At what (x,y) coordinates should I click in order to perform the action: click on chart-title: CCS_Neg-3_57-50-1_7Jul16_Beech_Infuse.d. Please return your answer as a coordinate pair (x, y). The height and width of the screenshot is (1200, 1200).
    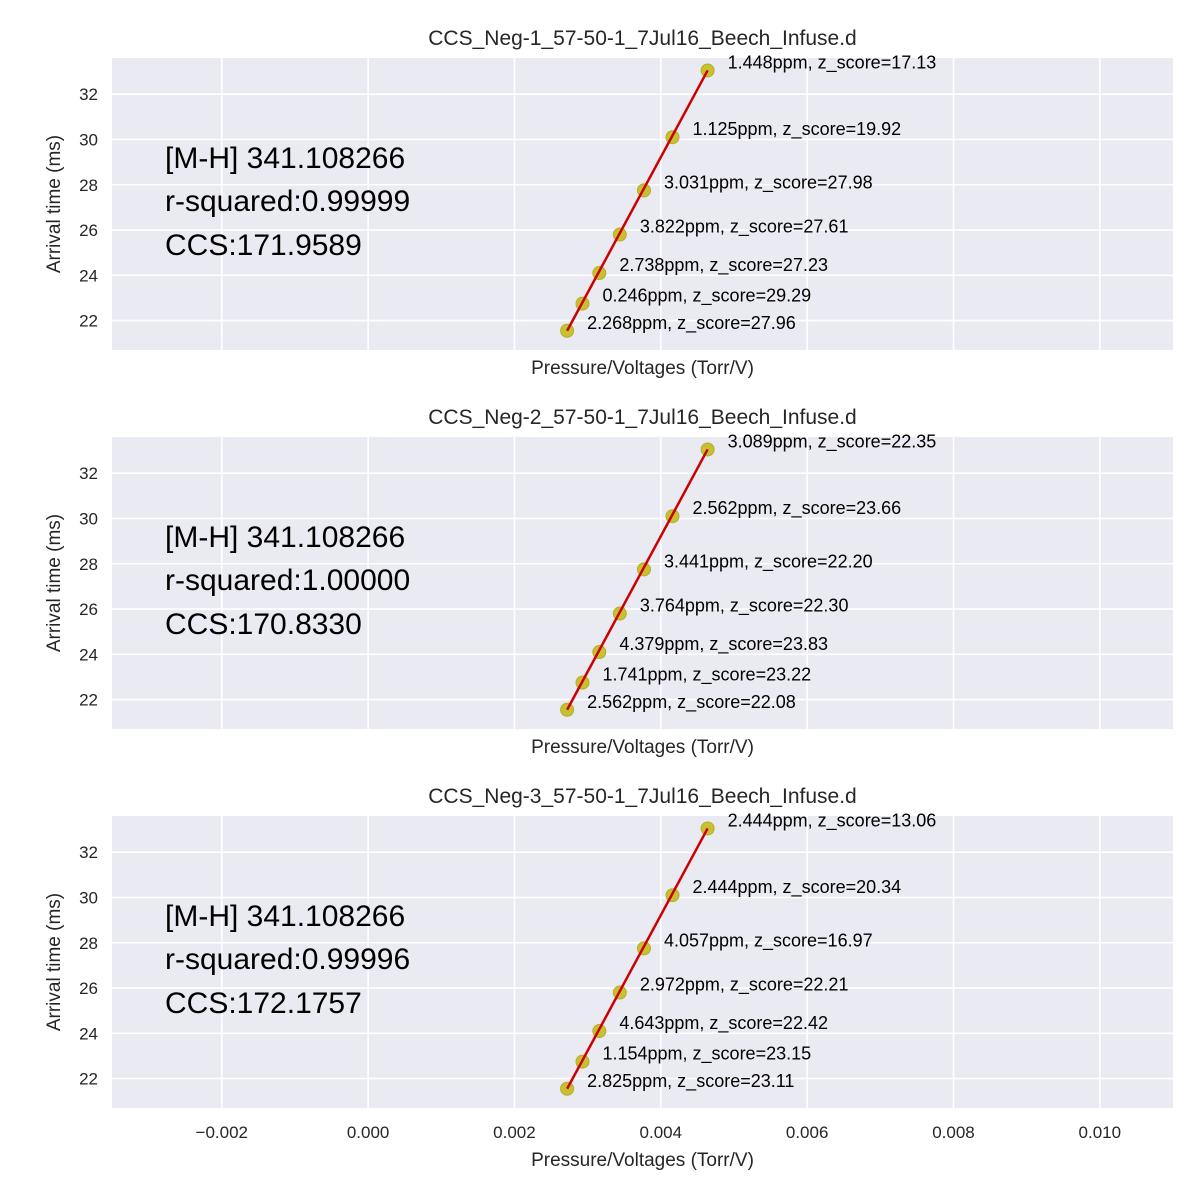
    Looking at the image, I should click on (642, 796).